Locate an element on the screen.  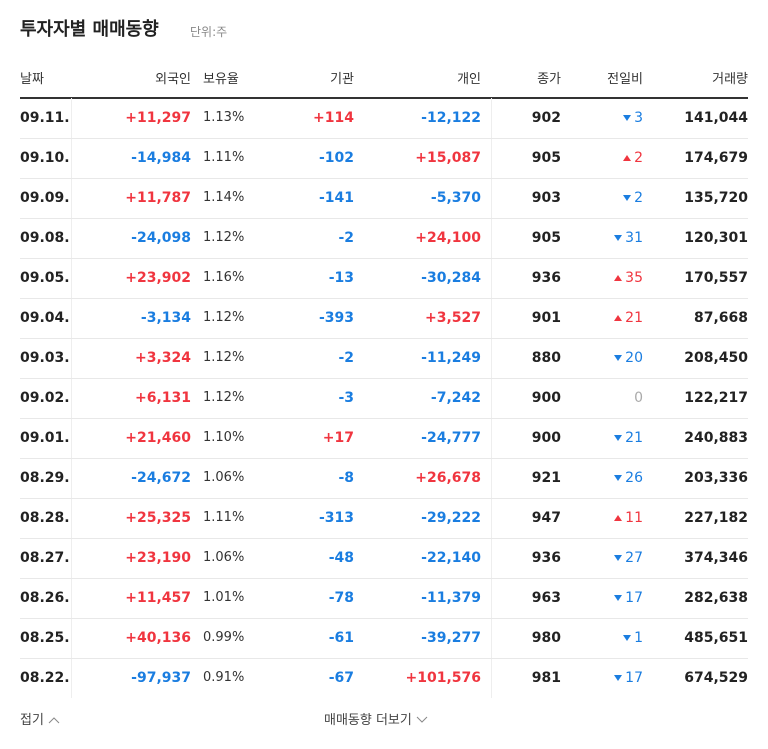
volume: 174,679 is located at coordinates (716, 158).